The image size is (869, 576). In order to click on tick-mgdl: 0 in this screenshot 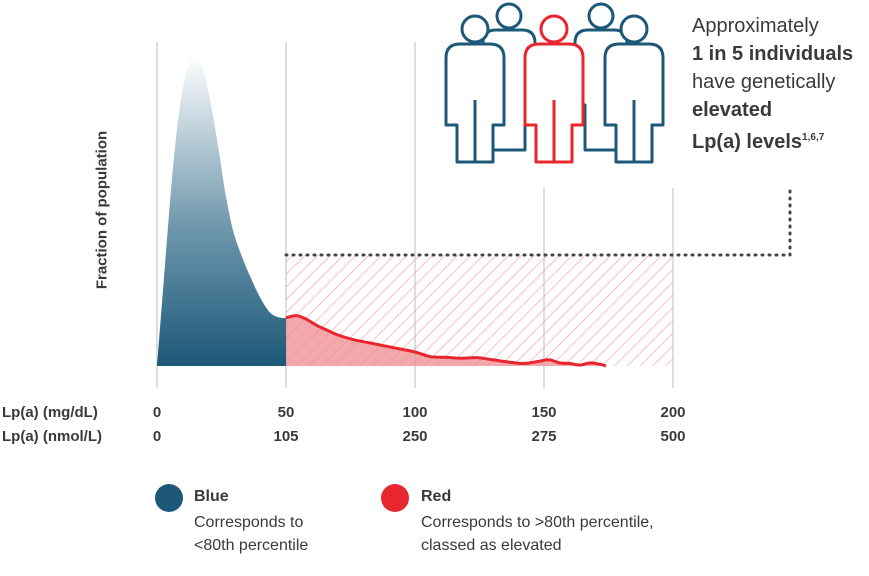, I will do `click(157, 412)`.